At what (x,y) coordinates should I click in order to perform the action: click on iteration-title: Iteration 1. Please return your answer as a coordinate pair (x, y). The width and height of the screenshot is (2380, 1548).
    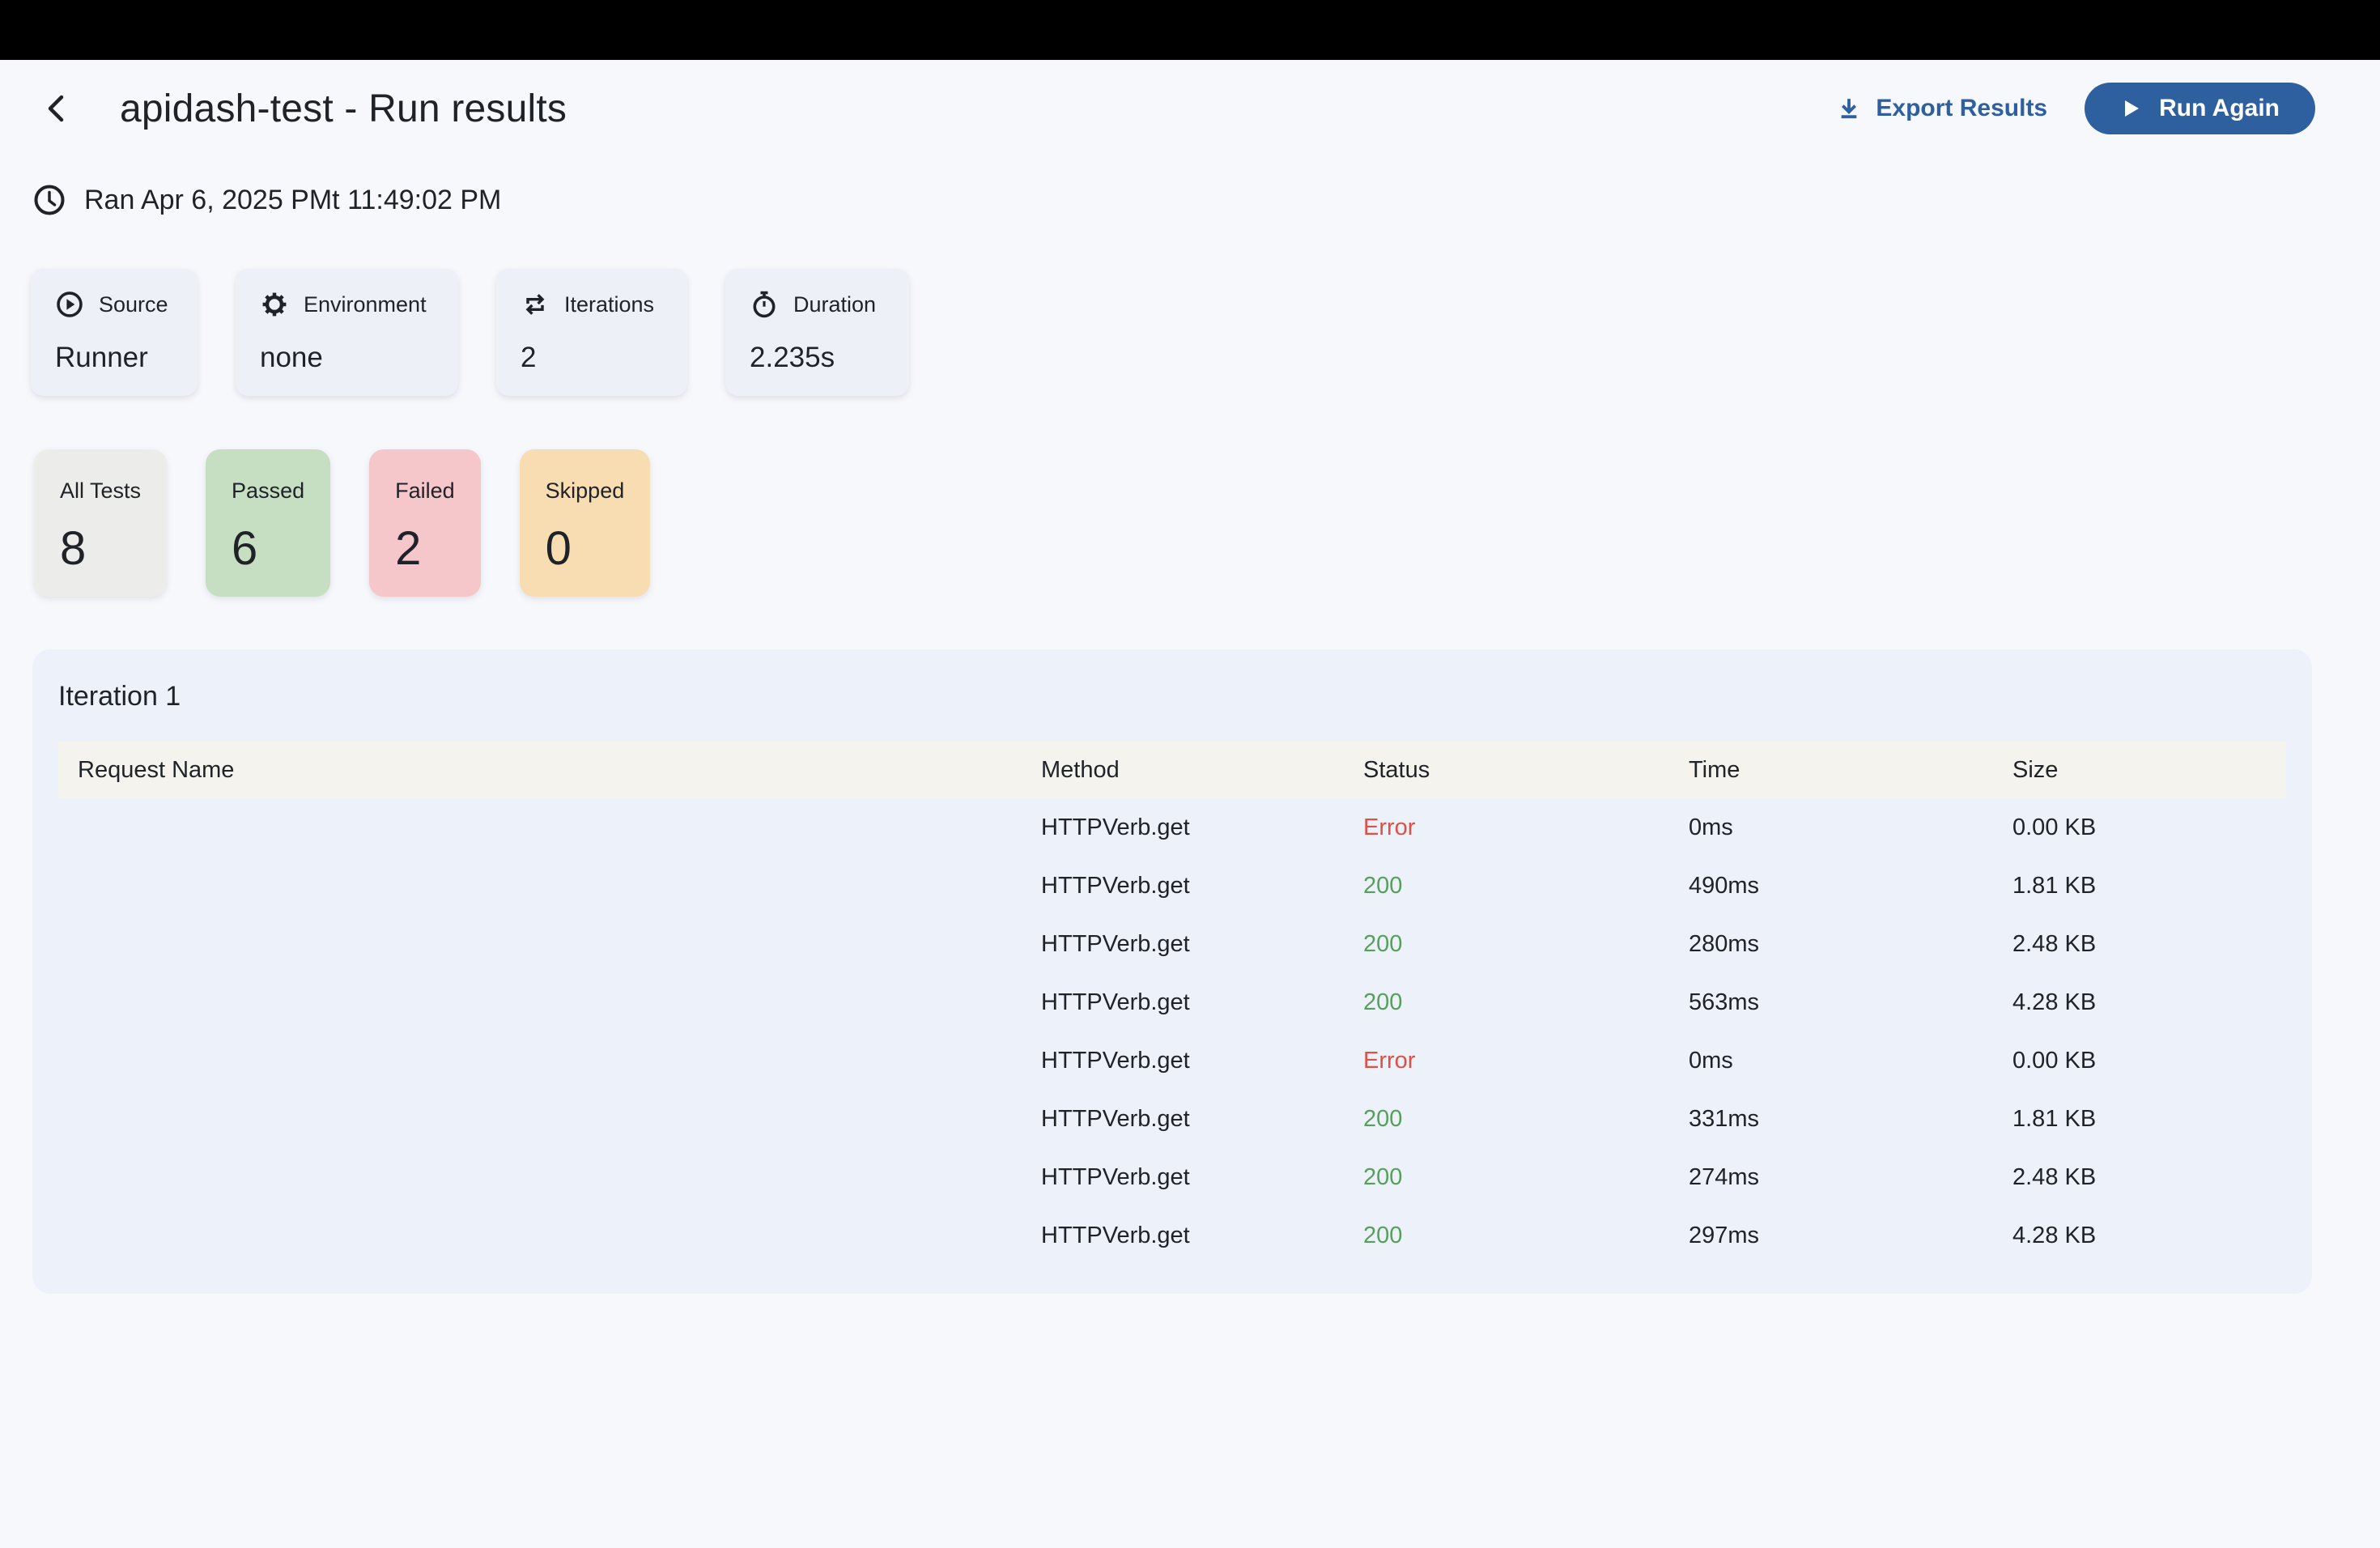
    Looking at the image, I should click on (119, 697).